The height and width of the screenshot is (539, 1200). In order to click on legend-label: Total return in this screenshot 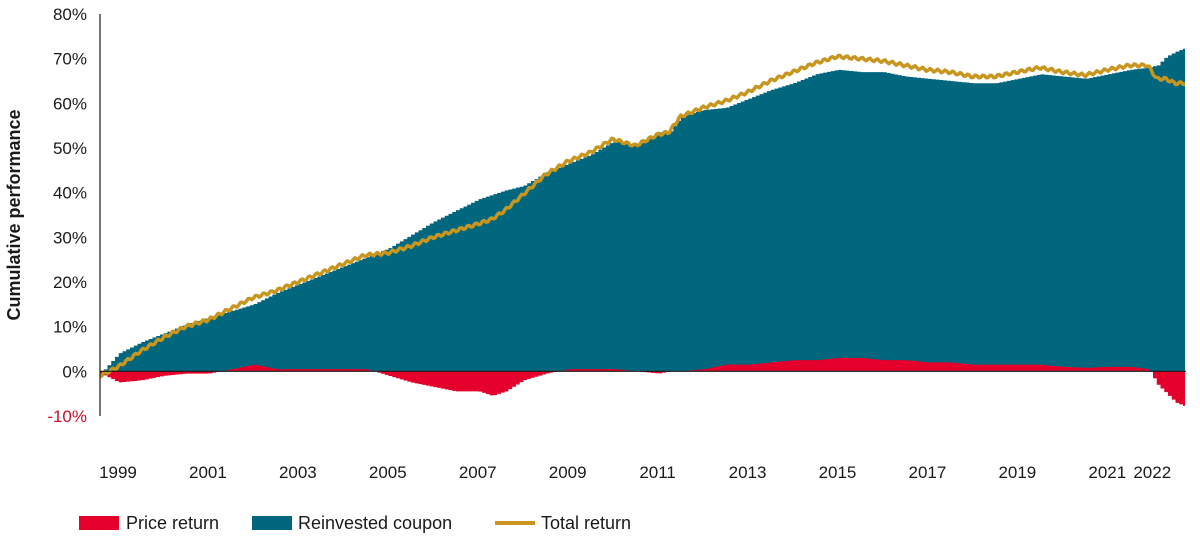, I will do `click(586, 523)`.